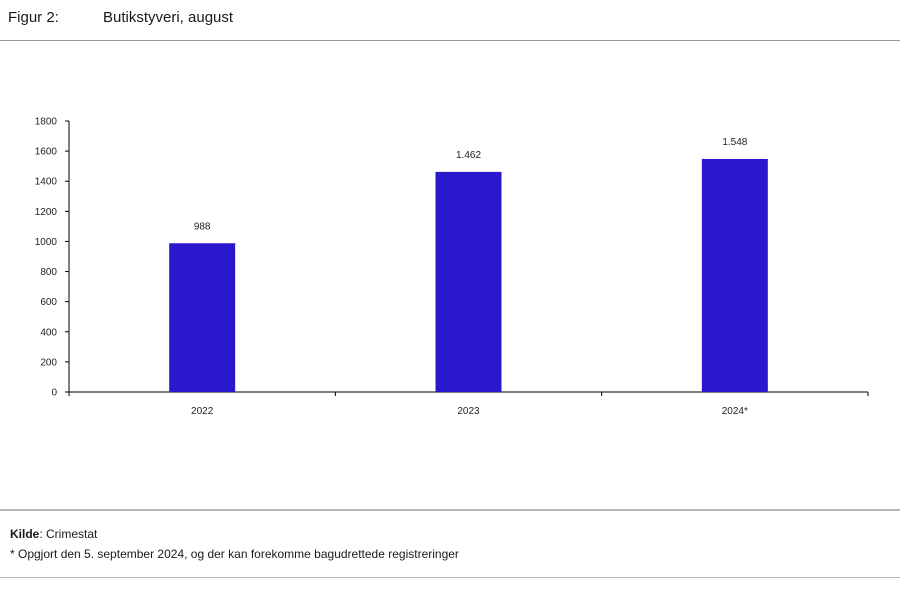  I want to click on data-label: 1.462, so click(468, 155).